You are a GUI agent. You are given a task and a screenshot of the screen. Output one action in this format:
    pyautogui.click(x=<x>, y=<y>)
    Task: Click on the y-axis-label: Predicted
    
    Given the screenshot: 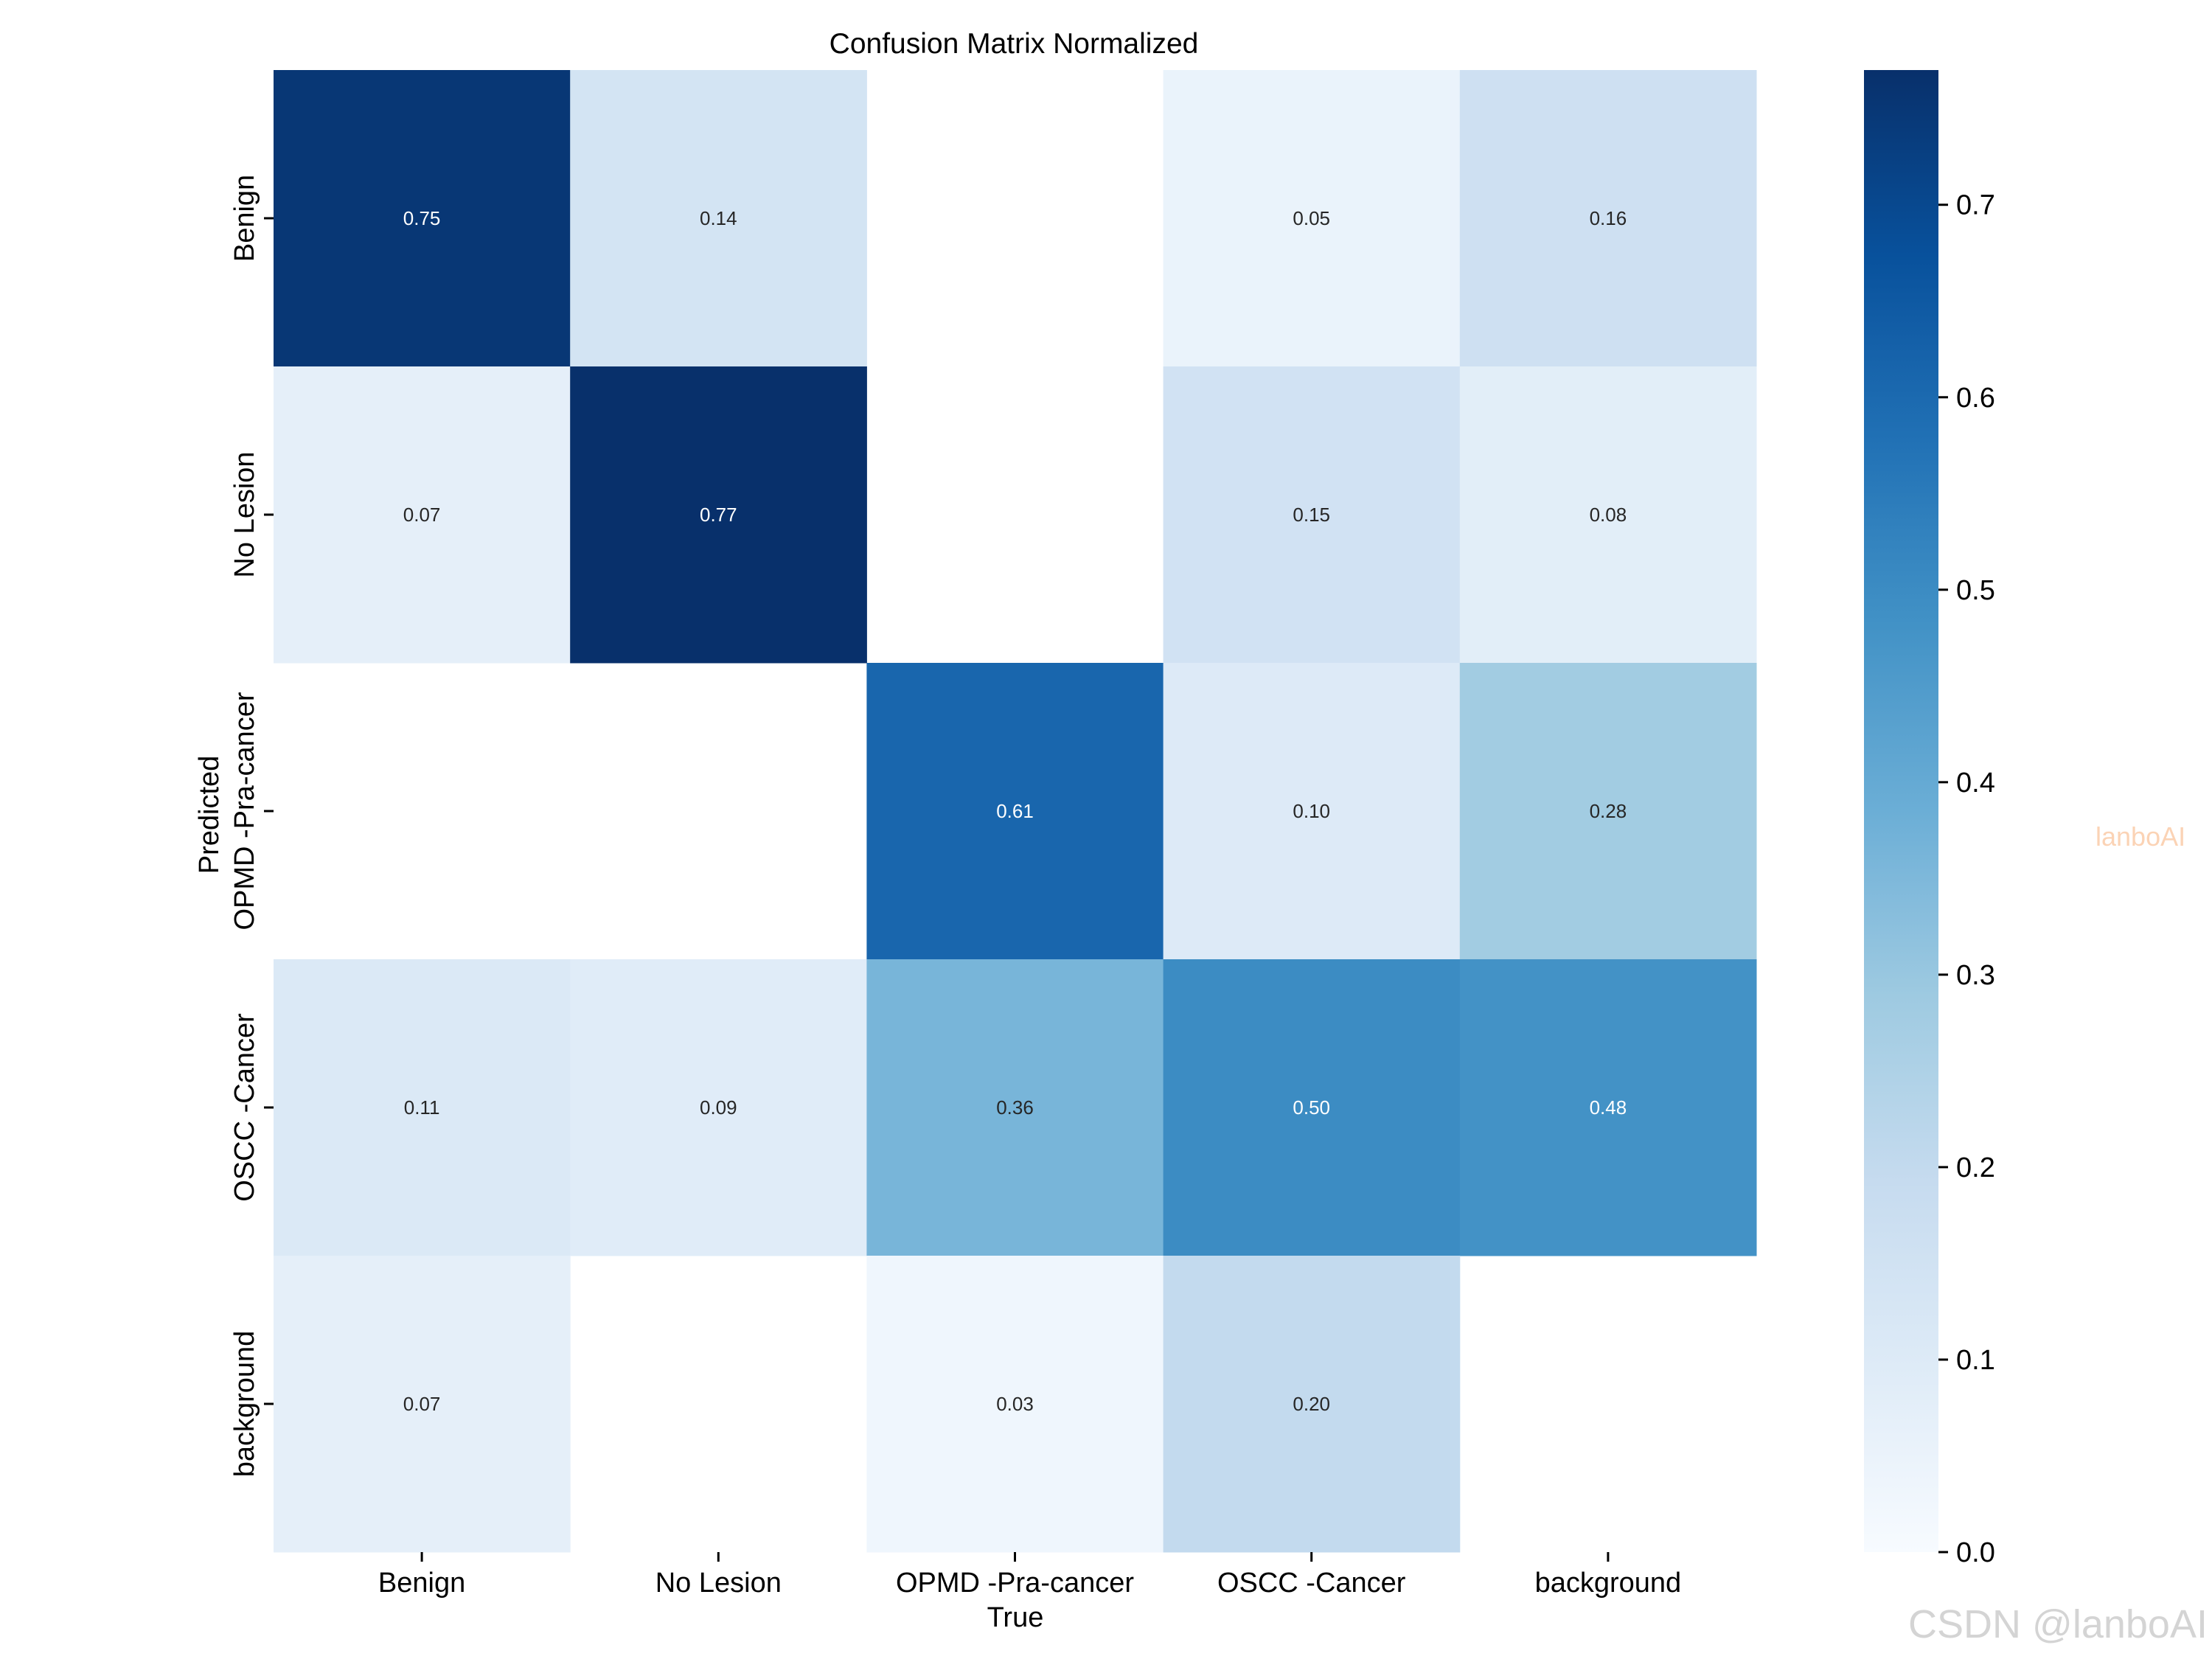 What is the action you would take?
    pyautogui.click(x=209, y=815)
    